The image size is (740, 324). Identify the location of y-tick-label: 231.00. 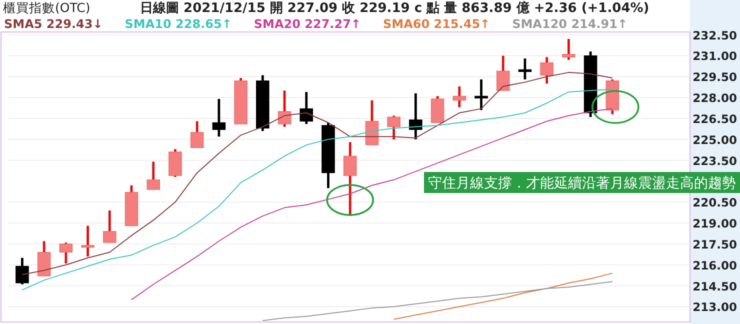
(714, 56).